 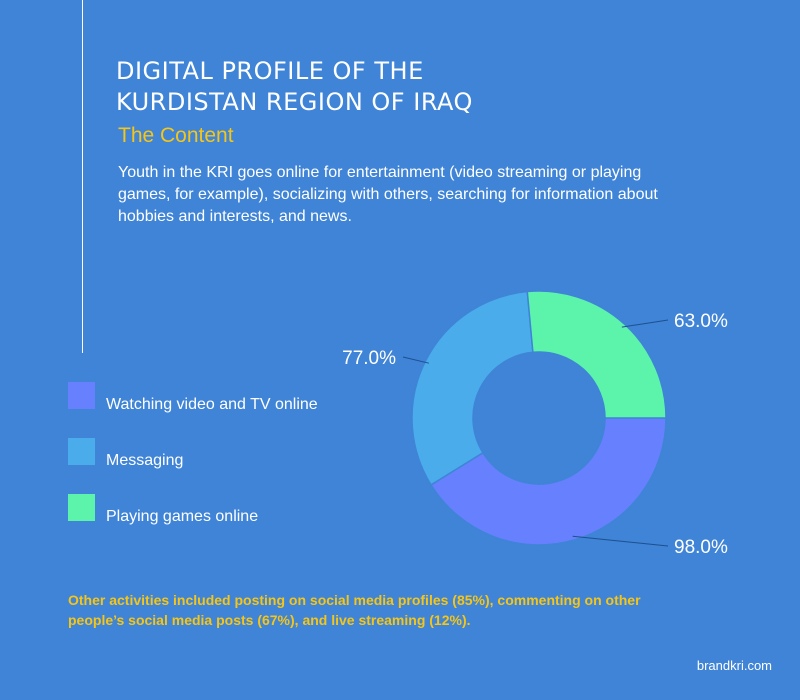 I want to click on section-subtitle: The Content, so click(x=176, y=135).